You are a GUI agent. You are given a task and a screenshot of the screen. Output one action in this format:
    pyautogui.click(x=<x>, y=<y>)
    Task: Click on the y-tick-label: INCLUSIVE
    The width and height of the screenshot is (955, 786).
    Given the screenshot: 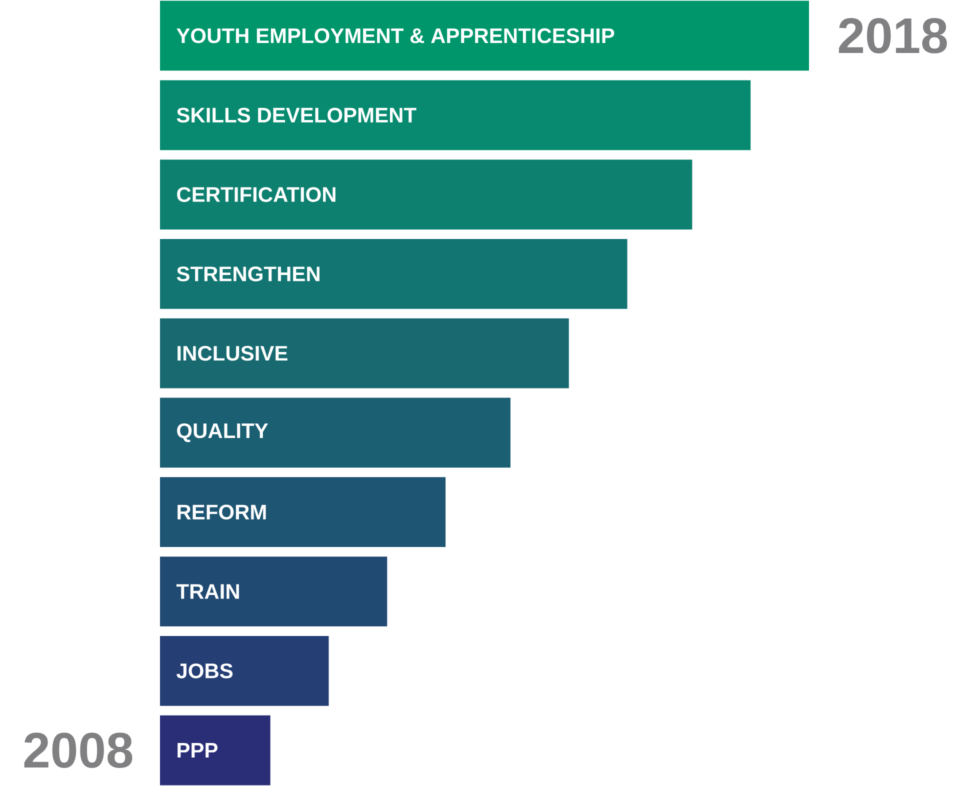 What is the action you would take?
    pyautogui.click(x=233, y=353)
    